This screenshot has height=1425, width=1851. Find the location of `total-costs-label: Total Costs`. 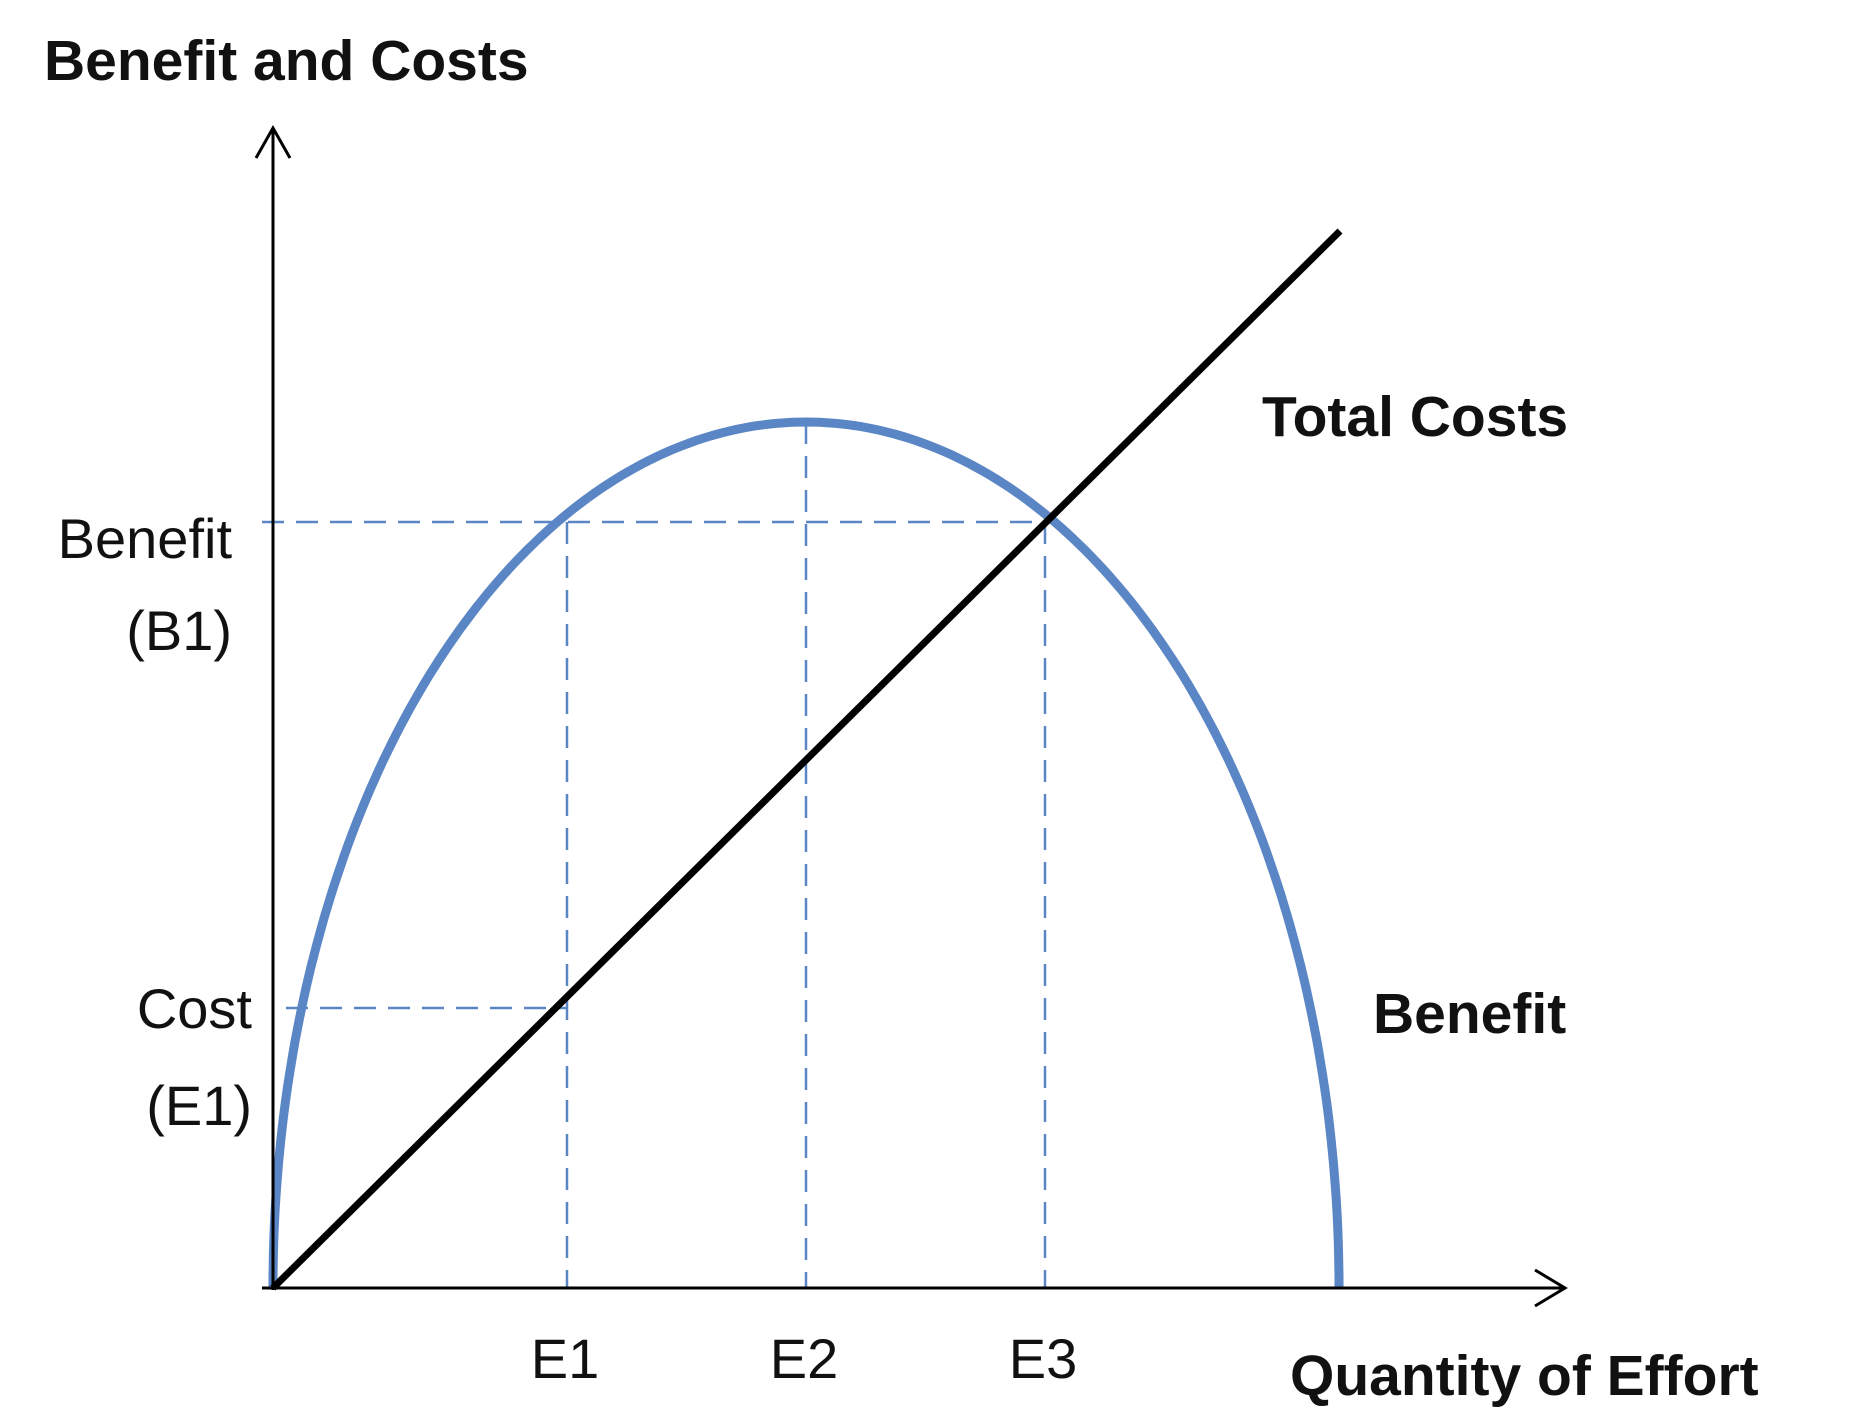

total-costs-label: Total Costs is located at coordinates (1415, 417).